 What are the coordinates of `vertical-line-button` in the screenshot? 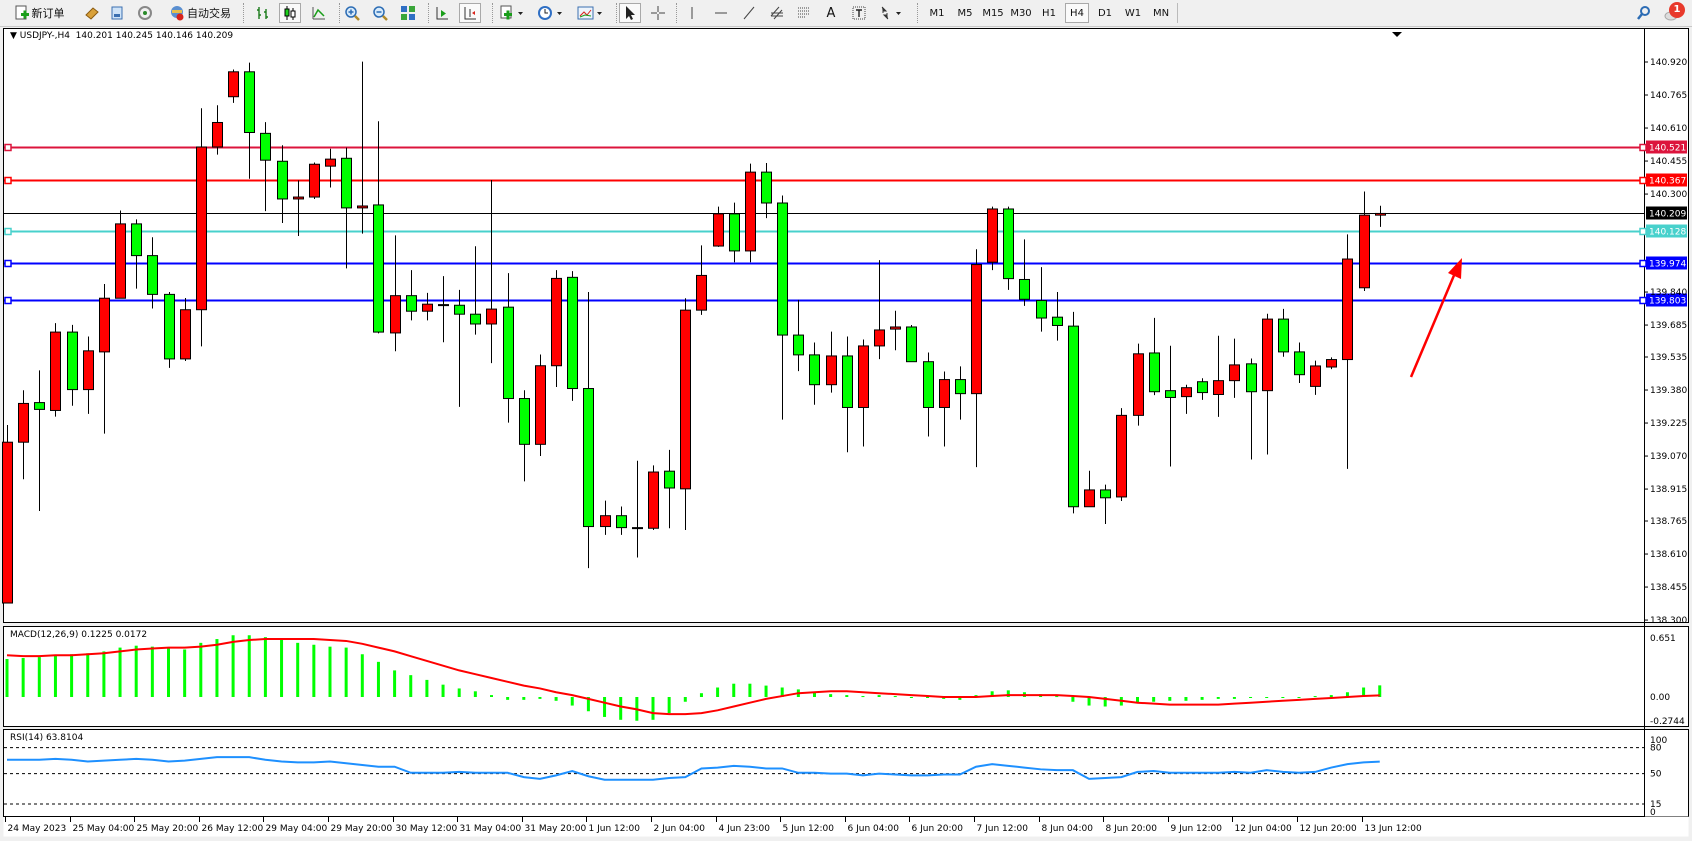 It's located at (692, 13).